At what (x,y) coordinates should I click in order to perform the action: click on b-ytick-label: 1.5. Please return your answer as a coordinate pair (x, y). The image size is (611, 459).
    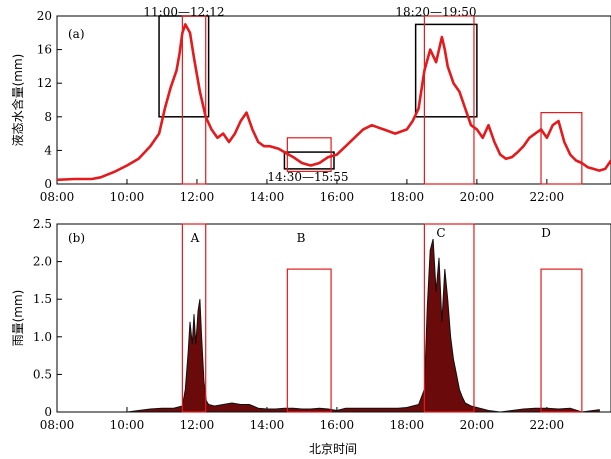
    Looking at the image, I should click on (42, 299).